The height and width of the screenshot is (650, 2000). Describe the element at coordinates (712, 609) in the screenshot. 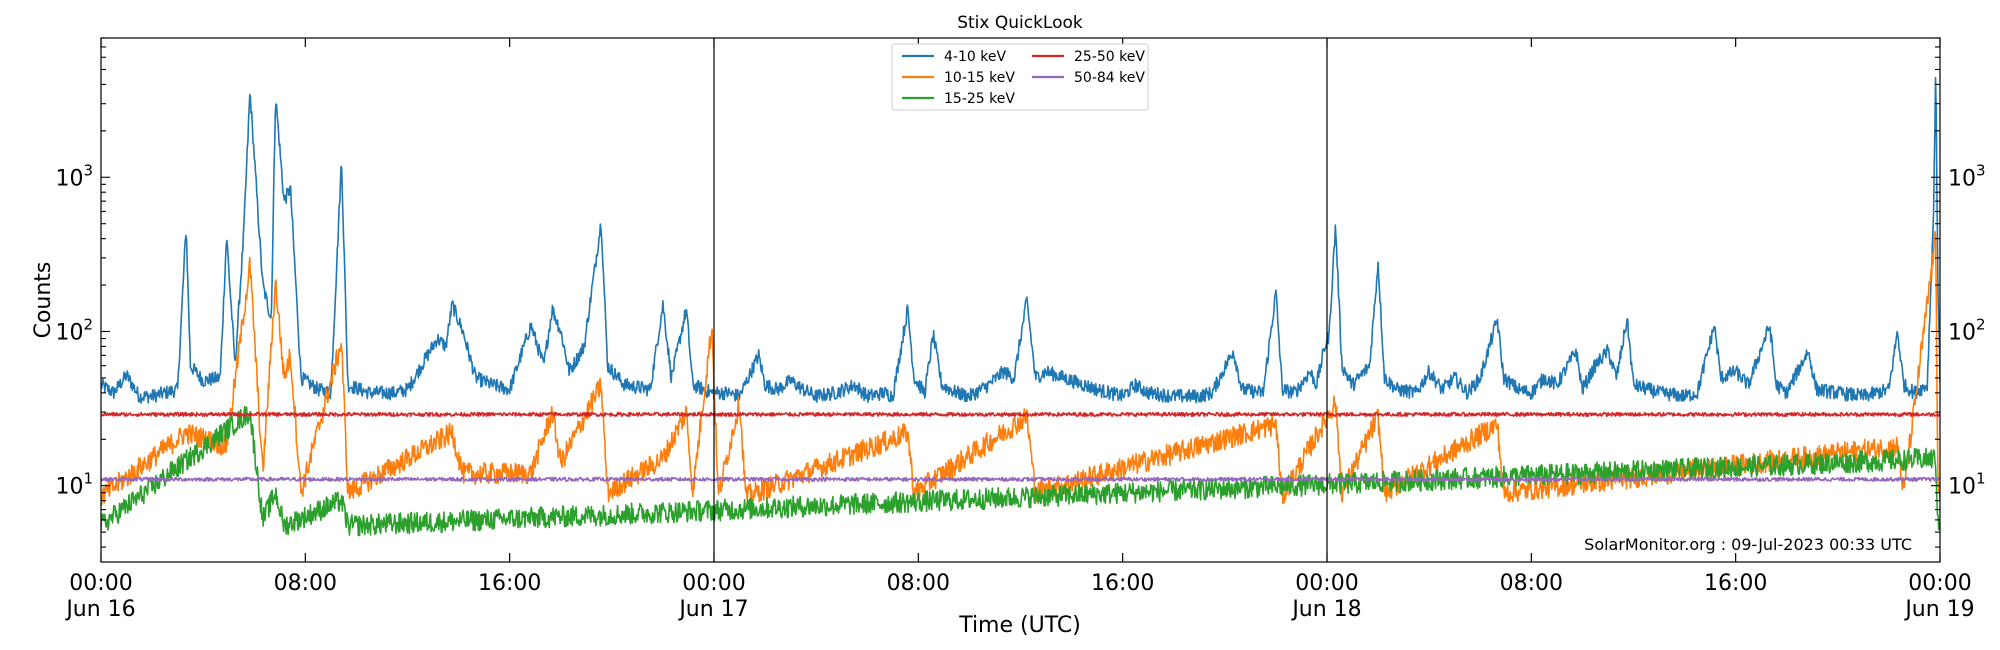

I see `x-tick-date-label: Jun 17` at that location.